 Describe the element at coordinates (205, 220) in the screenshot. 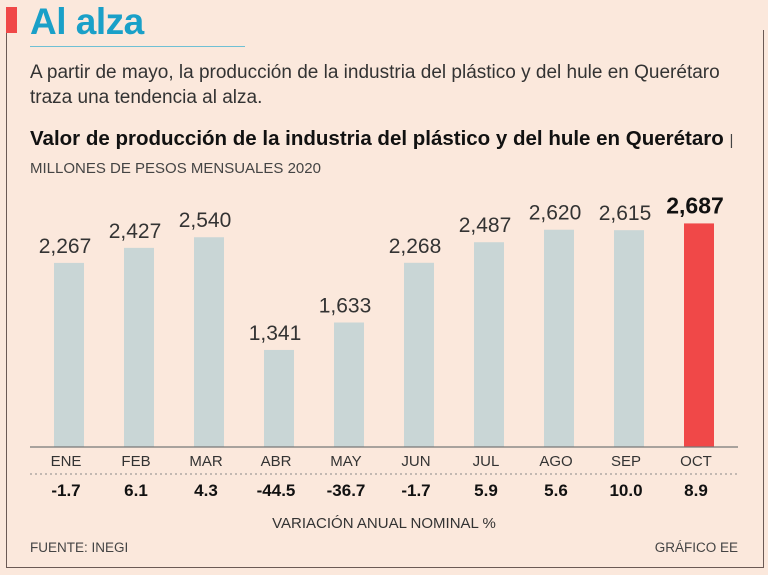

I see `value-label: 2,540` at that location.